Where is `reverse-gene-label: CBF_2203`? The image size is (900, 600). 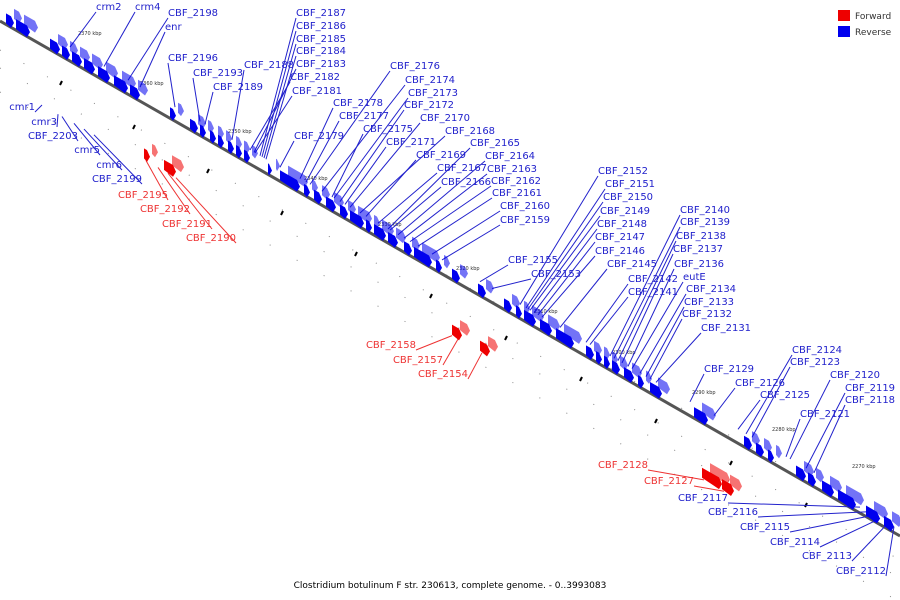 reverse-gene-label: CBF_2203 is located at coordinates (53, 136).